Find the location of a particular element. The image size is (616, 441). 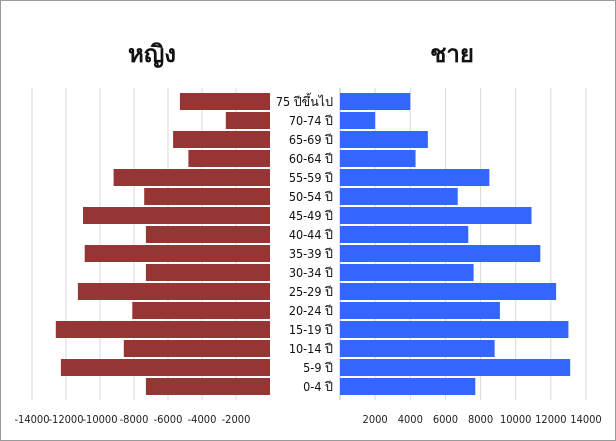

age-group-label-9: 30-34 ปี is located at coordinates (311, 272).